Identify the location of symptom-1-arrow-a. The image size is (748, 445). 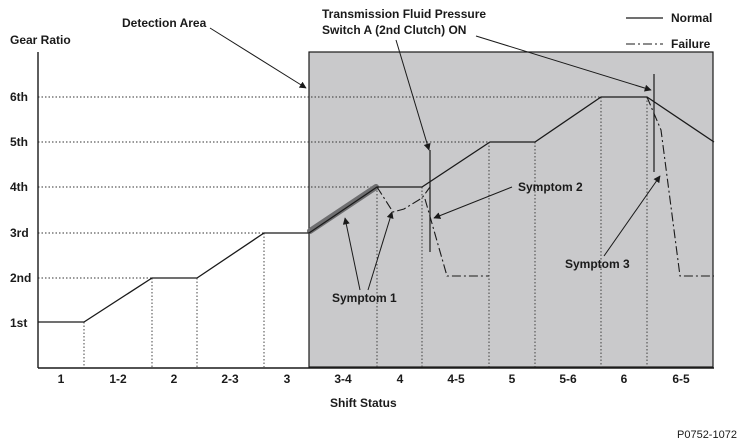
(351, 254).